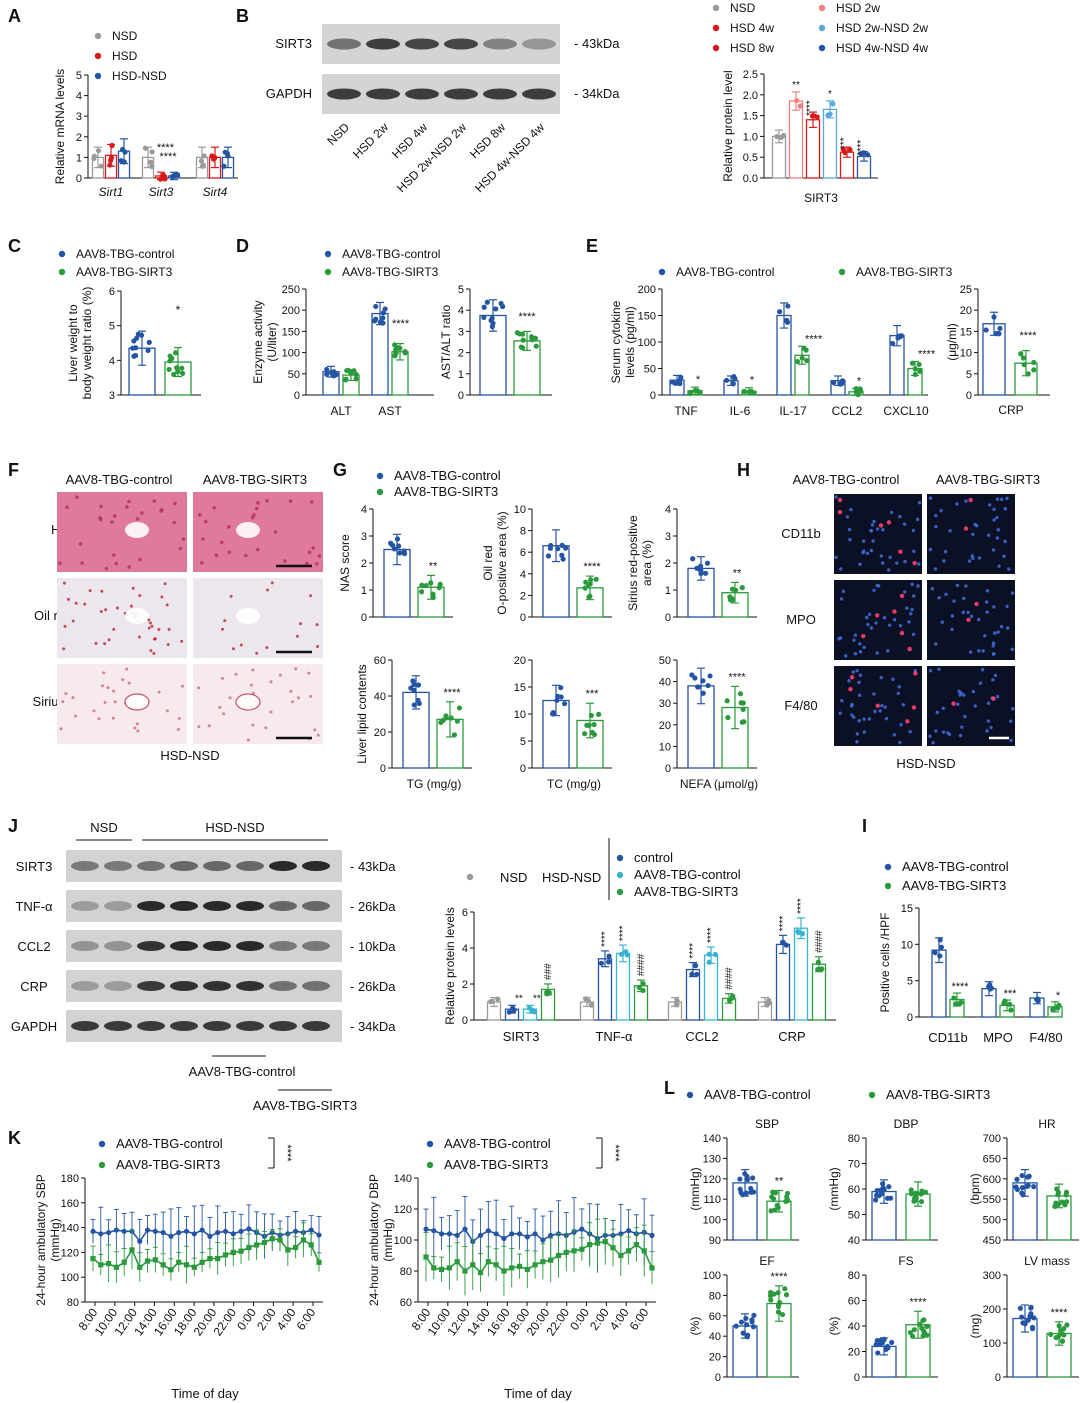 This screenshot has width=1080, height=1403. Describe the element at coordinates (373, 906) in the screenshot. I see `blot-size-label: - 26kDa` at that location.